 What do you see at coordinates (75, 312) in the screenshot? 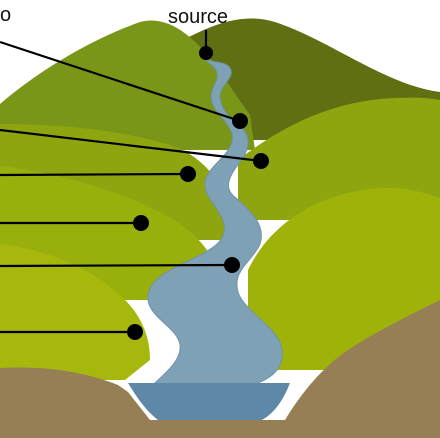
I see `bottom-left-hill` at bounding box center [75, 312].